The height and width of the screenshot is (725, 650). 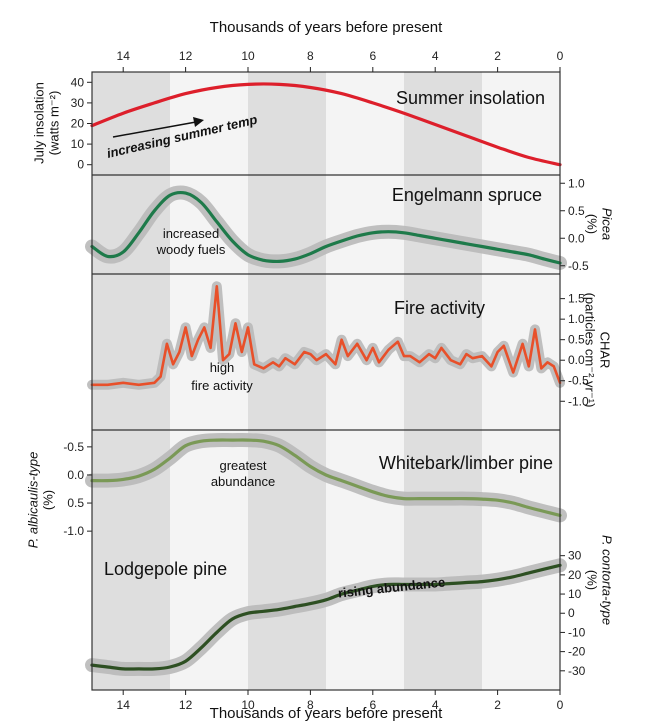 What do you see at coordinates (186, 56) in the screenshot?
I see `top-xtick-label-1: 12` at bounding box center [186, 56].